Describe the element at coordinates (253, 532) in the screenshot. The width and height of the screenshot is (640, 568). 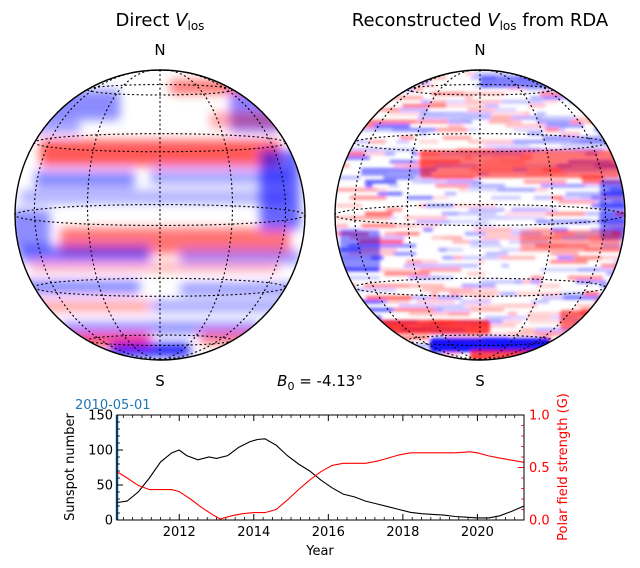
I see `x-tick-label: 2014` at that location.